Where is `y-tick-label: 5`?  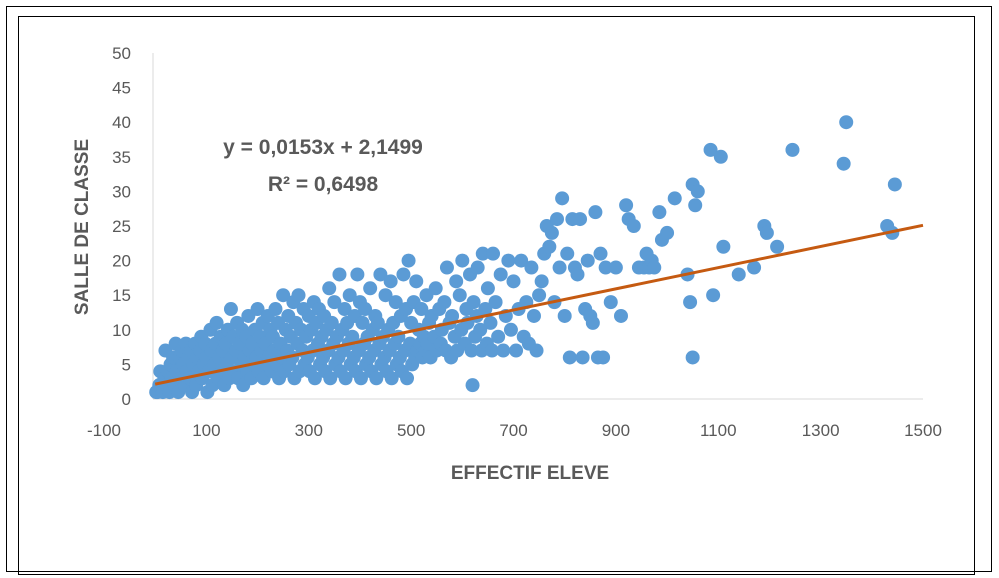
y-tick-label: 5 is located at coordinates (126, 364).